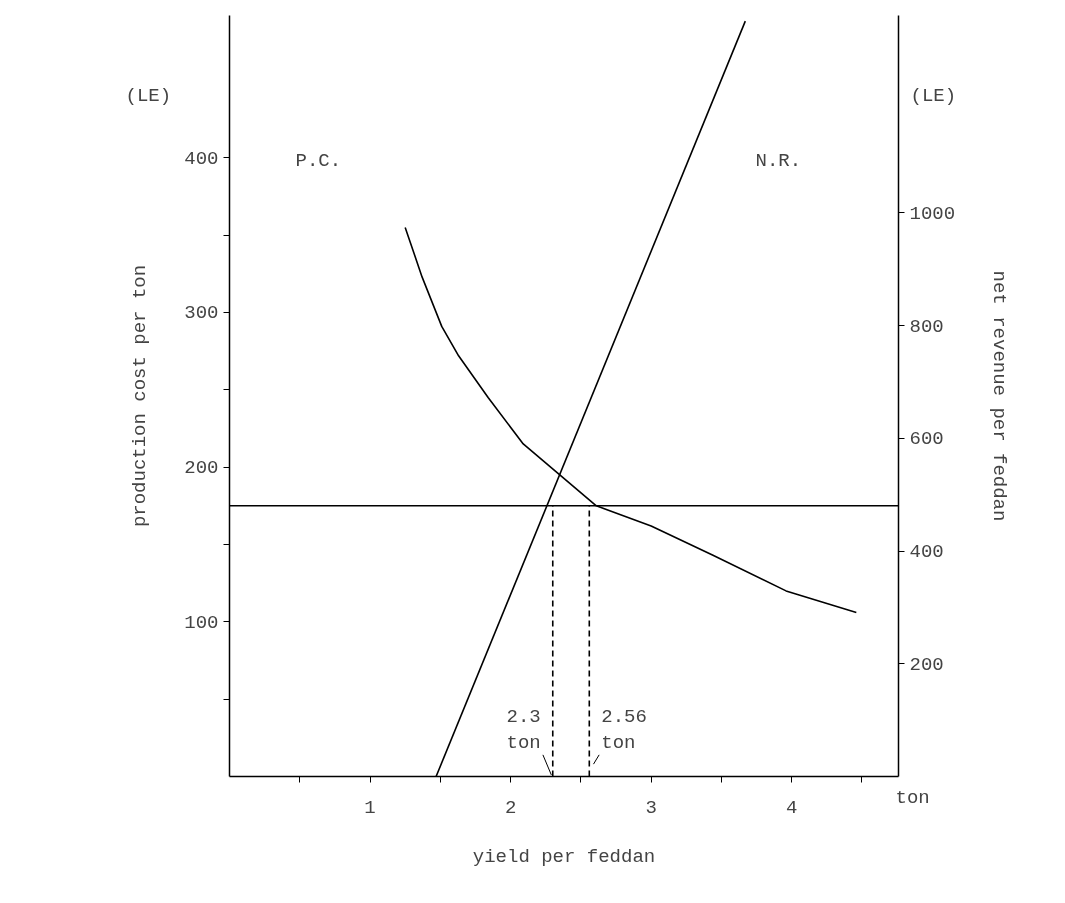 This screenshot has height=903, width=1065. What do you see at coordinates (523, 730) in the screenshot?
I see `annotation: 2.3 ton` at bounding box center [523, 730].